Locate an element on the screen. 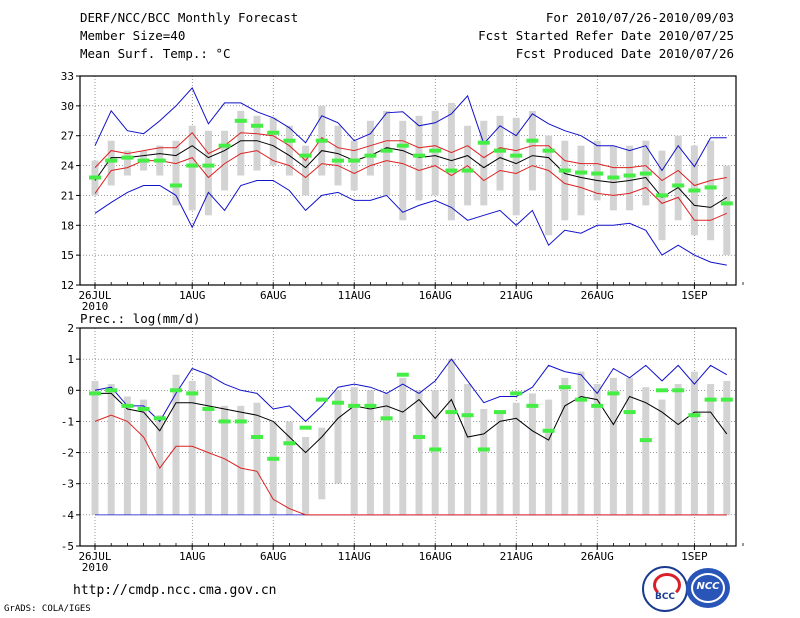 This screenshot has height=618, width=800. min-line is located at coordinates (410, 223).